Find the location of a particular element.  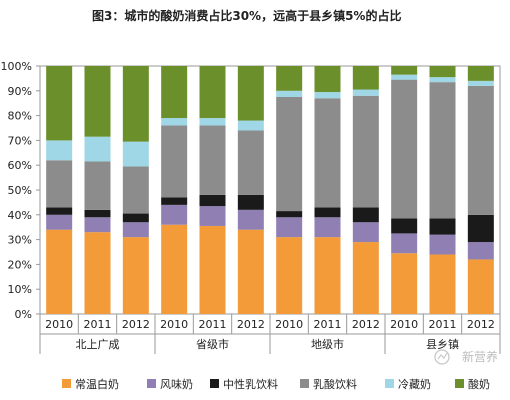

x-group-label: 县乡镇 is located at coordinates (442, 344).